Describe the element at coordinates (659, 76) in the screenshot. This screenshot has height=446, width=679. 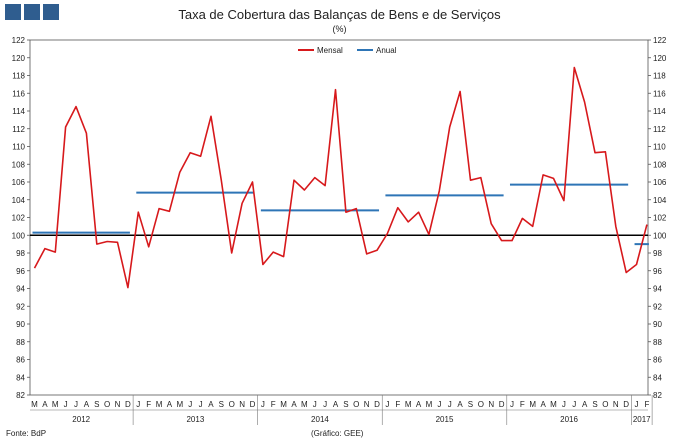
I see `y-tick-label-right: 118` at that location.